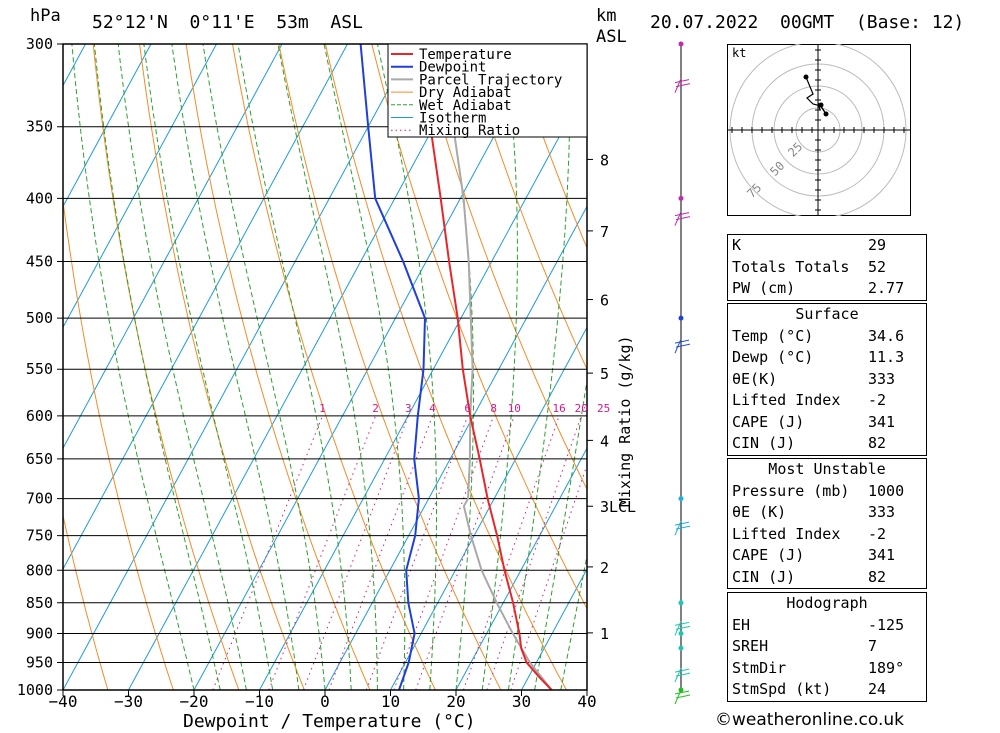  I want to click on km-tick-label: 7, so click(604, 232).